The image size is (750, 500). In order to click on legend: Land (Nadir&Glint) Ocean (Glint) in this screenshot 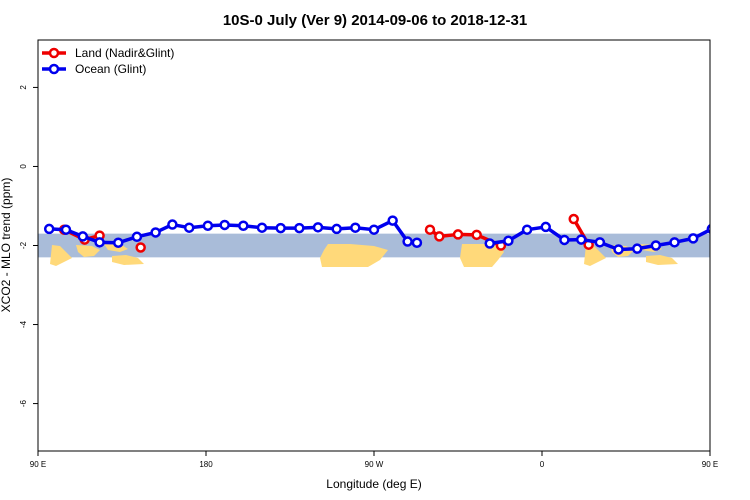, I will do `click(108, 61)`.